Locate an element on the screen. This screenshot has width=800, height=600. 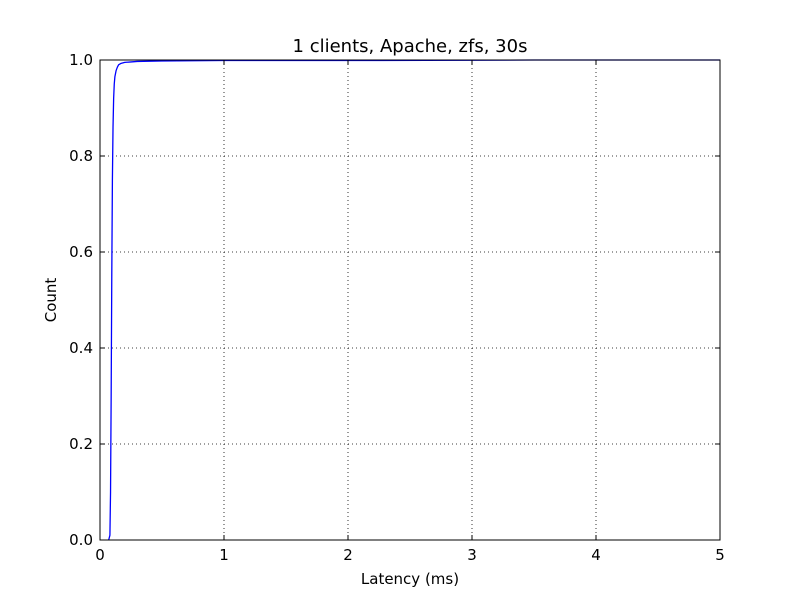
x-tick-label: 0 is located at coordinates (100, 555).